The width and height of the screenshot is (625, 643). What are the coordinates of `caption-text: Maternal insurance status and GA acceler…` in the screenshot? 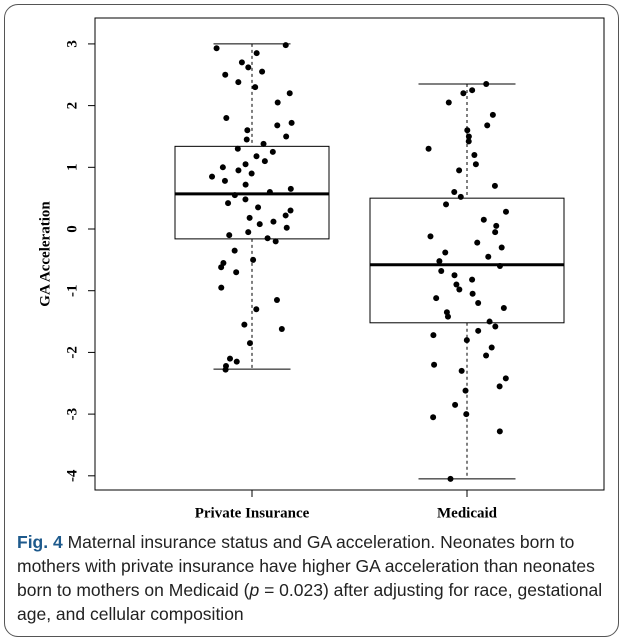 It's located at (306, 566).